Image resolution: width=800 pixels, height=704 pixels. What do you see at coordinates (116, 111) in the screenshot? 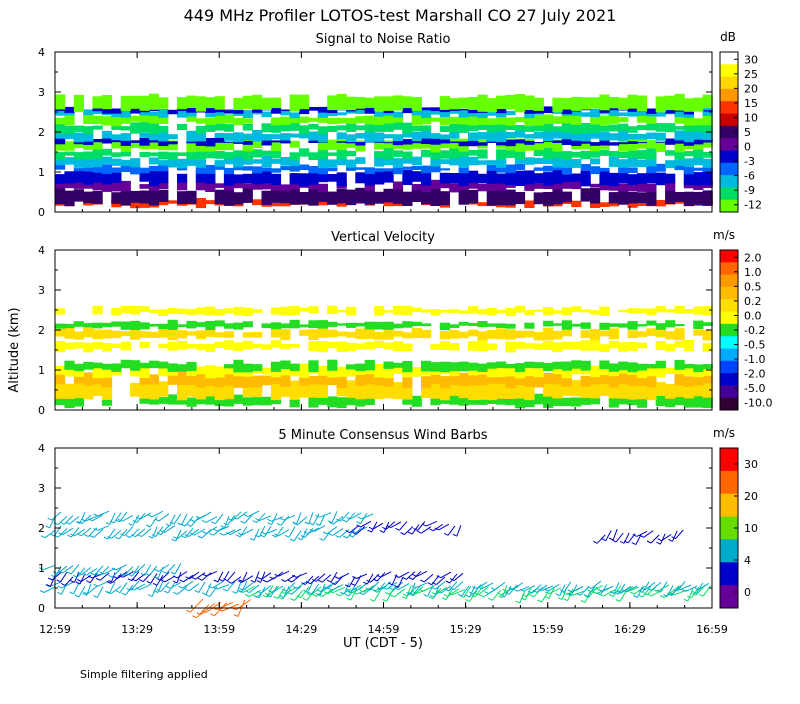
I see `band-13-cell` at bounding box center [116, 111].